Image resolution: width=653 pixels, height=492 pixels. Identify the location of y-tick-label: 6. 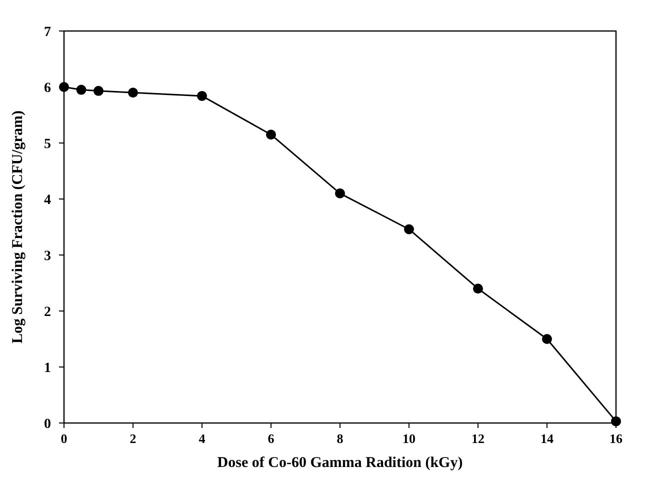
(47, 88).